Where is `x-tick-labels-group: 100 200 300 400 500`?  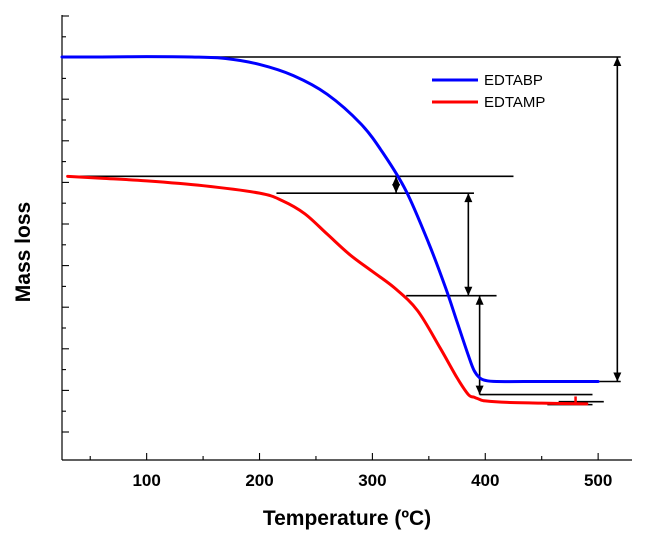
x-tick-labels-group: 100 200 300 400 500 is located at coordinates (372, 480).